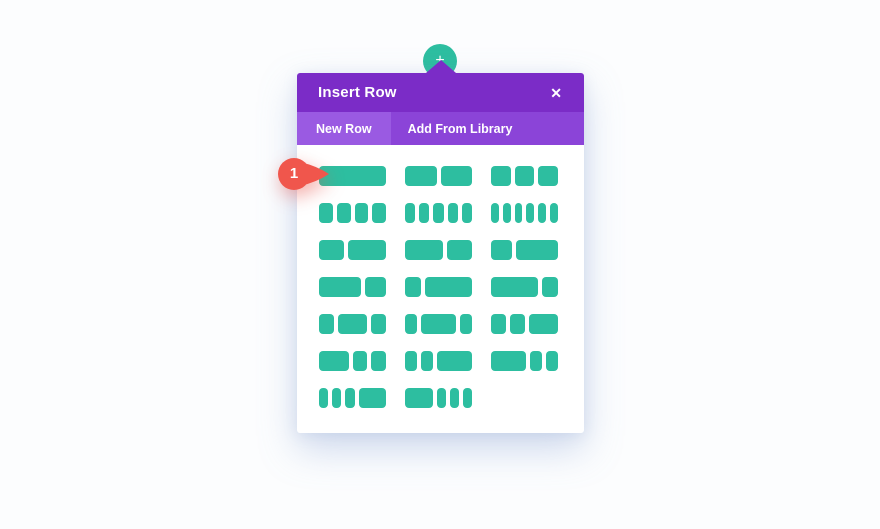 Image resolution: width=880 pixels, height=529 pixels. Describe the element at coordinates (440, 66) in the screenshot. I see `modal-pointer-arrow` at that location.